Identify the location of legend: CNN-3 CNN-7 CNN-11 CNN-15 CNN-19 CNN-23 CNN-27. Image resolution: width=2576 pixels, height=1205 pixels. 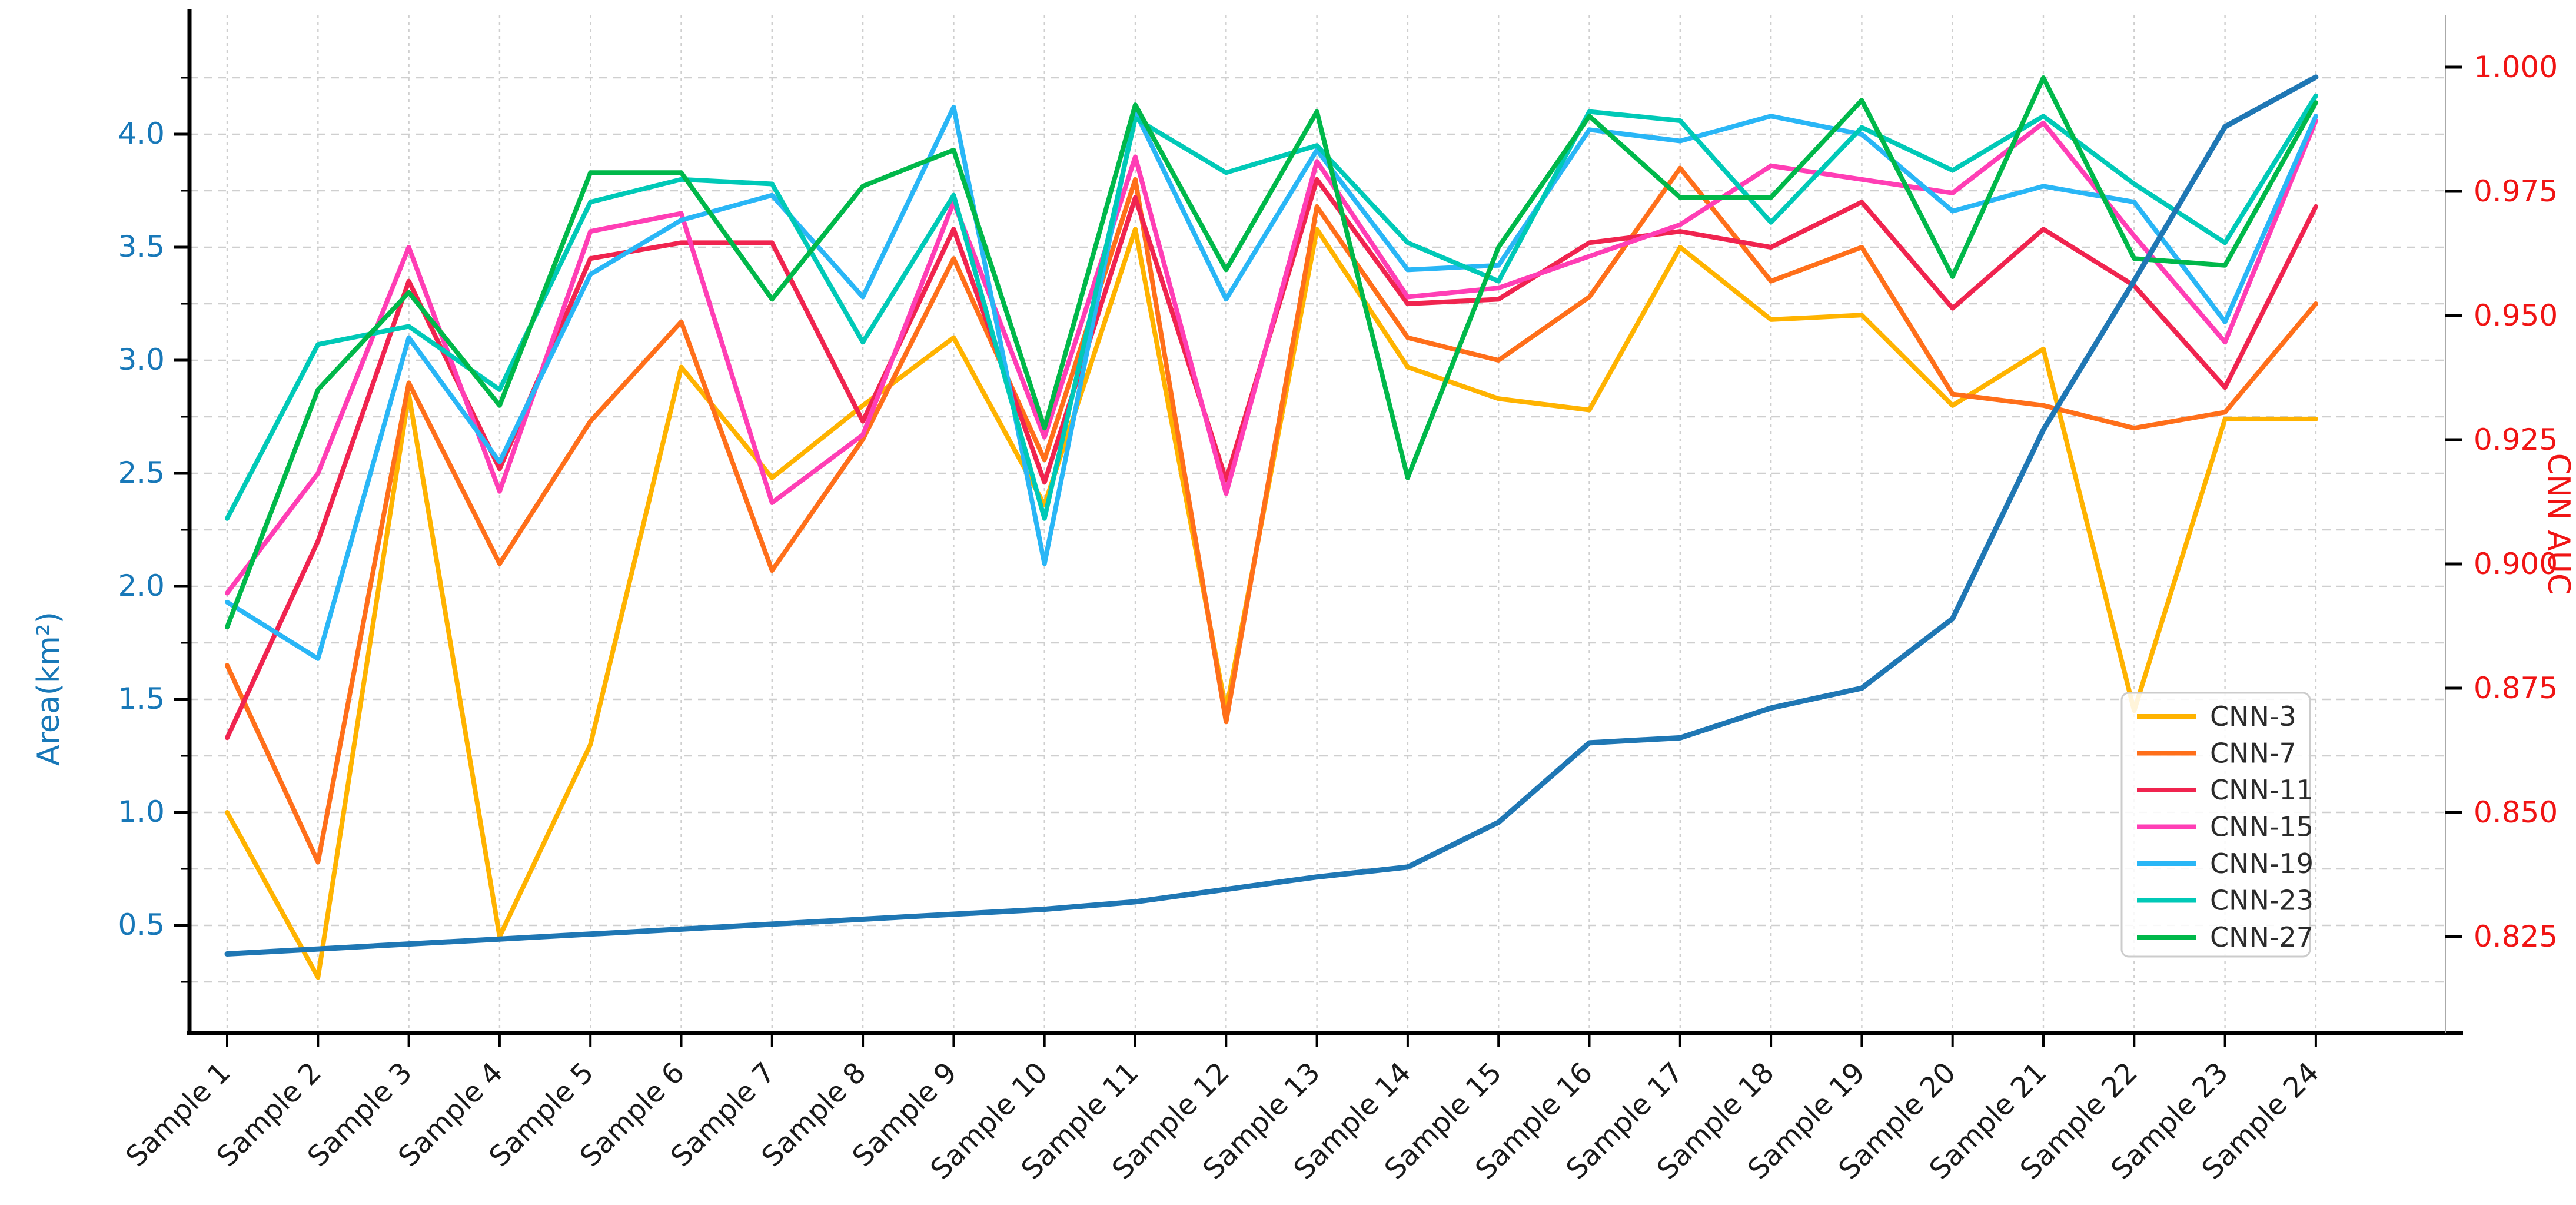
(2217, 825).